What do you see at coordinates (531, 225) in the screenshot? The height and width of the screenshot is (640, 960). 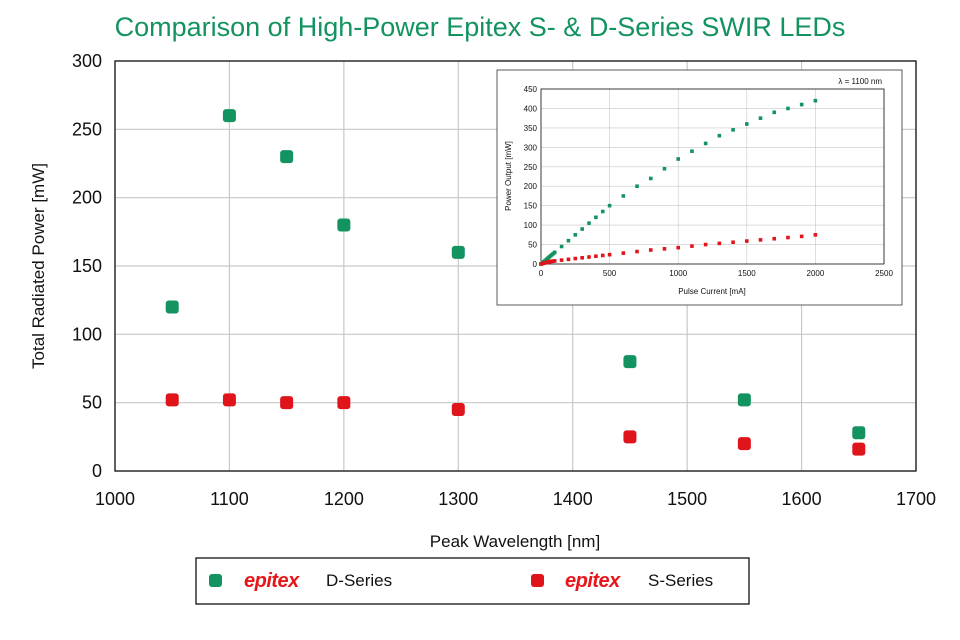 I see `y-tick-label: 100` at bounding box center [531, 225].